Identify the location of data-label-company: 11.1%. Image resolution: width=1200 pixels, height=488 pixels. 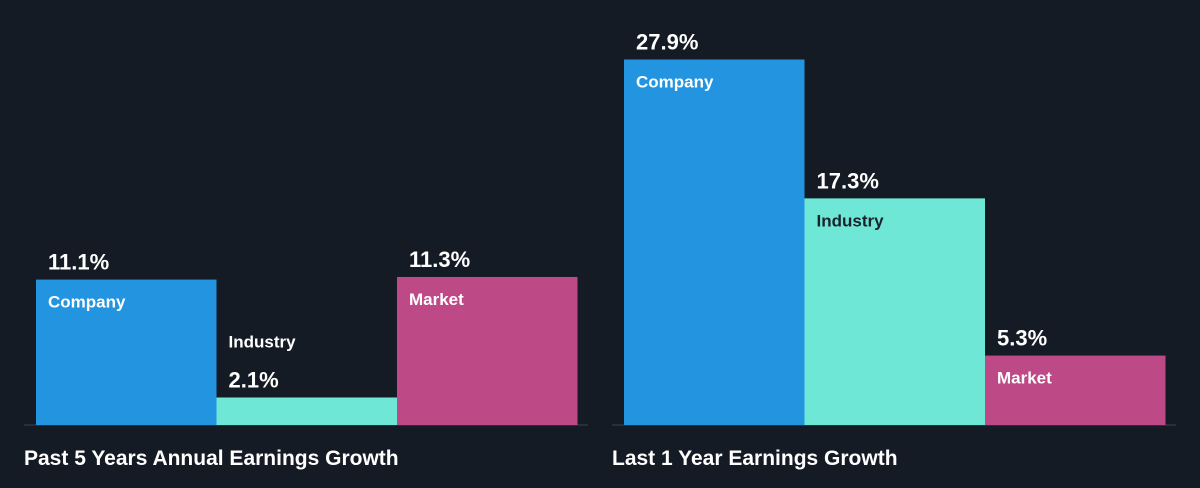
(78, 262).